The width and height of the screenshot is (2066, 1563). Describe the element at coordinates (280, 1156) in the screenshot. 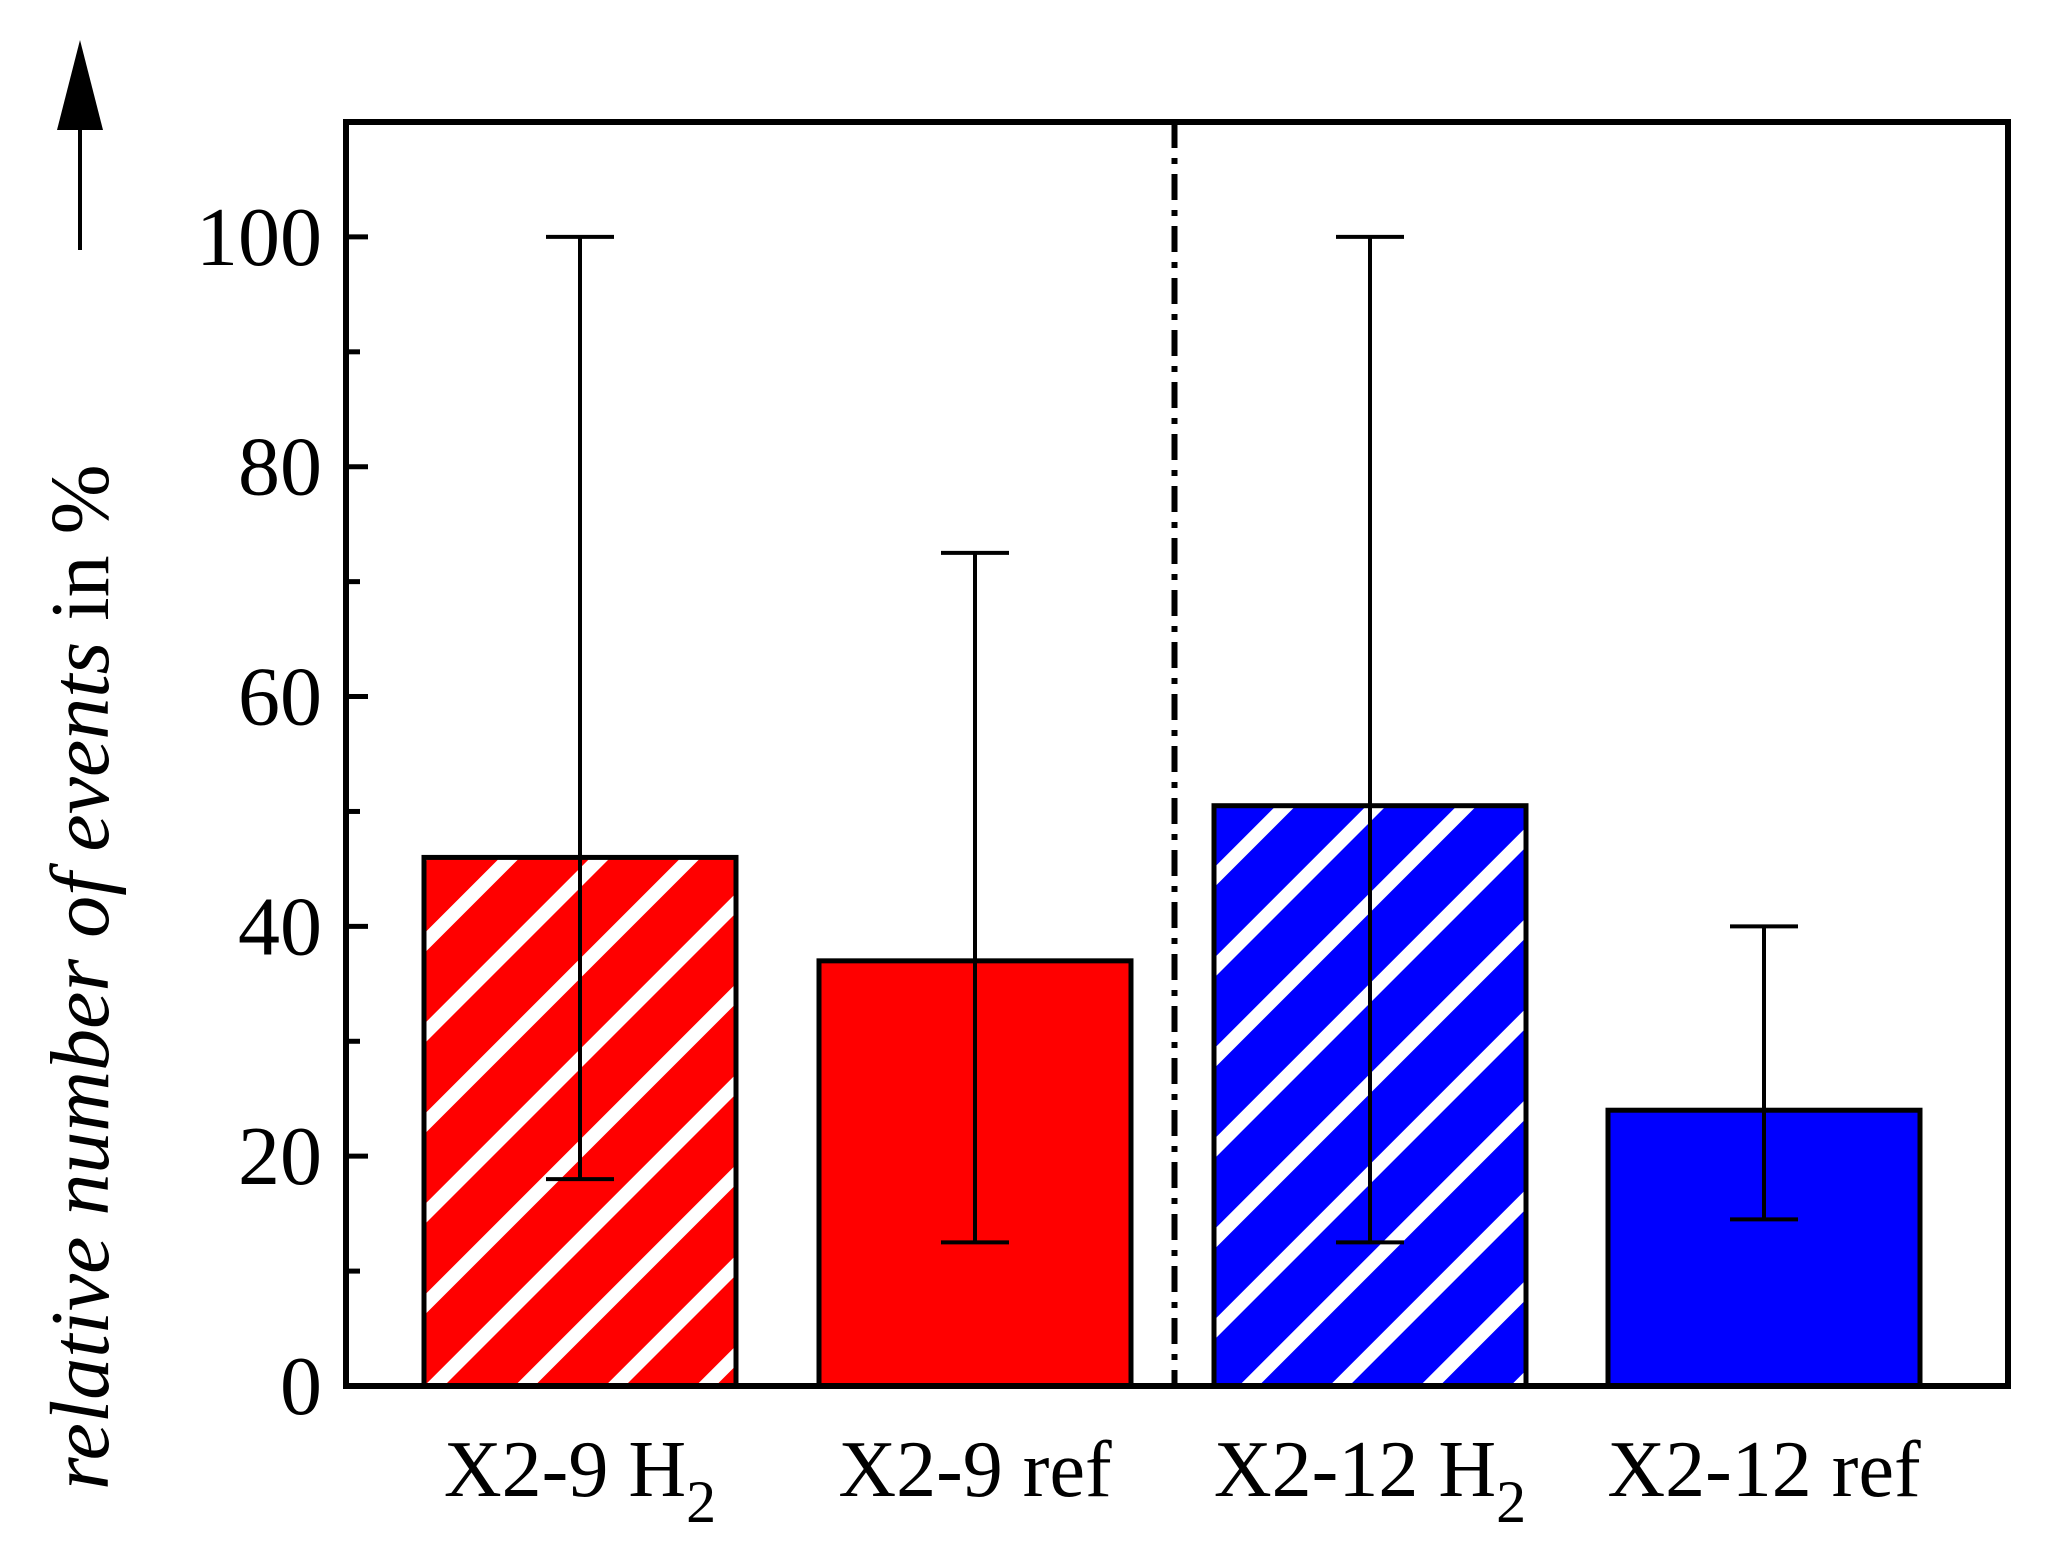

I see `y-tick-label-20: 20` at that location.